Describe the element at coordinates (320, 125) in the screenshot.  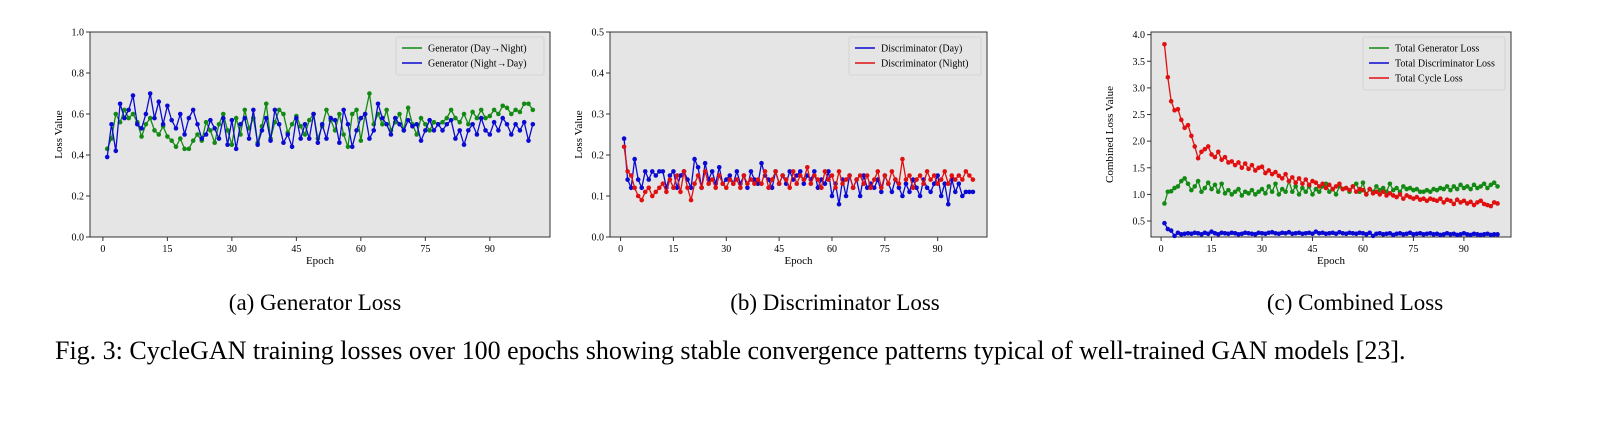
I see `series-line` at that location.